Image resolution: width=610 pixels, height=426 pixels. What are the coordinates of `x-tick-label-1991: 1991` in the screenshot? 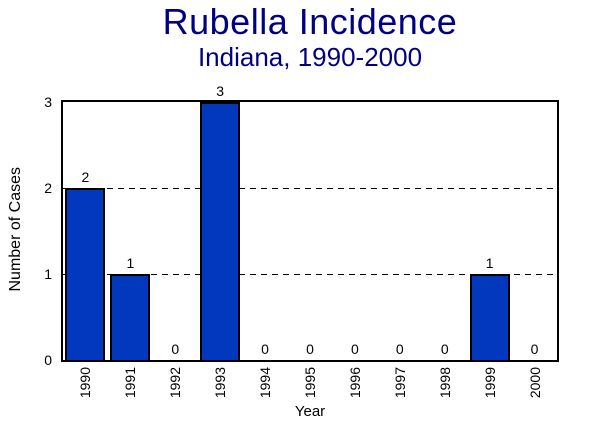 It's located at (130, 383).